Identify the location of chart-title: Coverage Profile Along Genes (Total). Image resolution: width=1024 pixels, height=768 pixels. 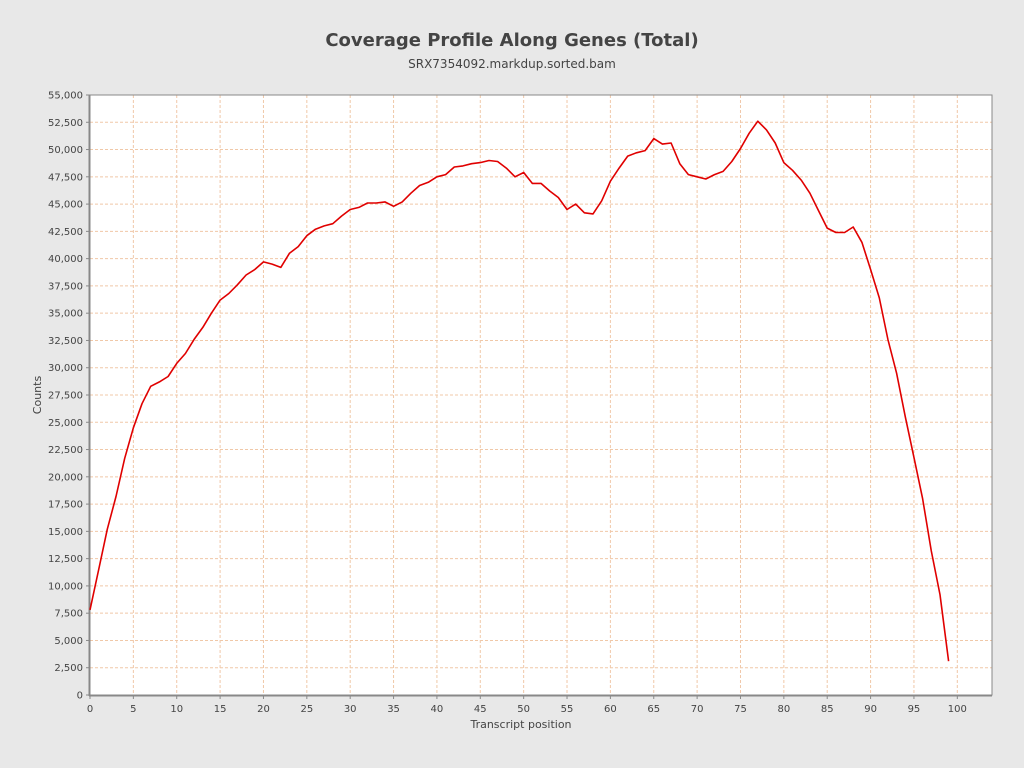
(512, 40).